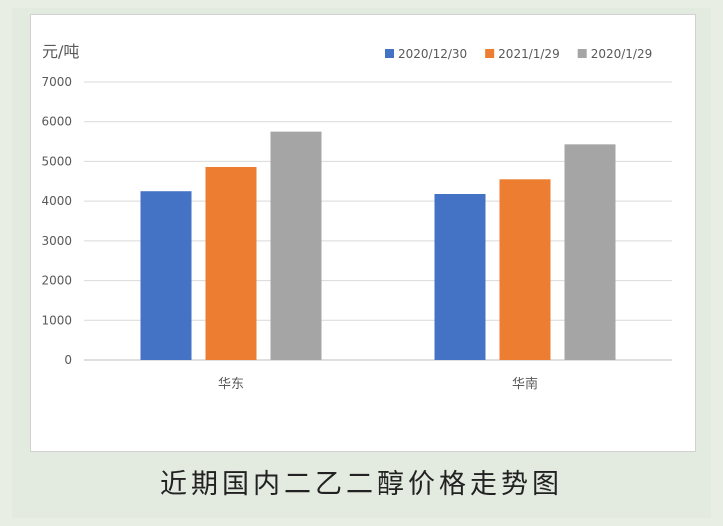  Describe the element at coordinates (56, 241) in the screenshot. I see `y-tick-label: 3000` at that location.